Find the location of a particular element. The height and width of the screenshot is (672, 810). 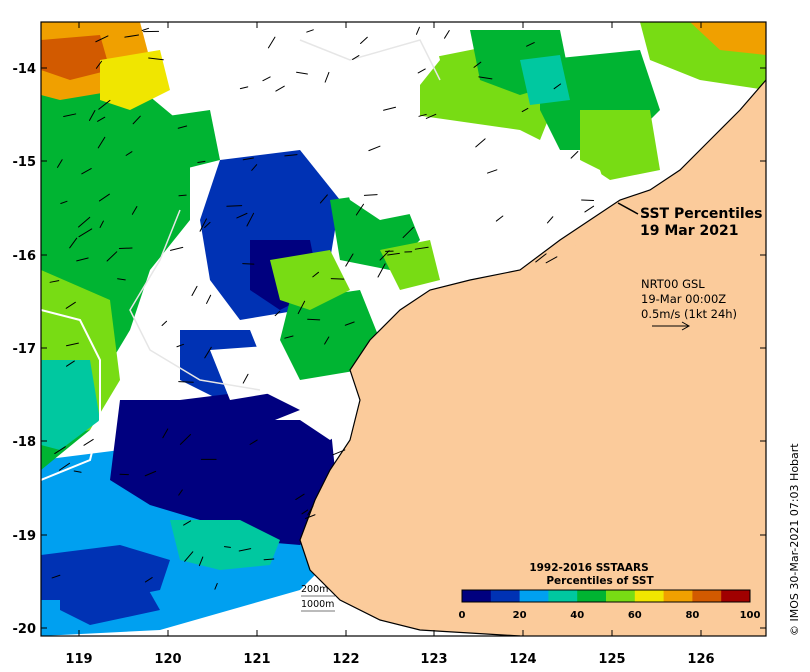

lon-tick-label: 119 is located at coordinates (78, 659).